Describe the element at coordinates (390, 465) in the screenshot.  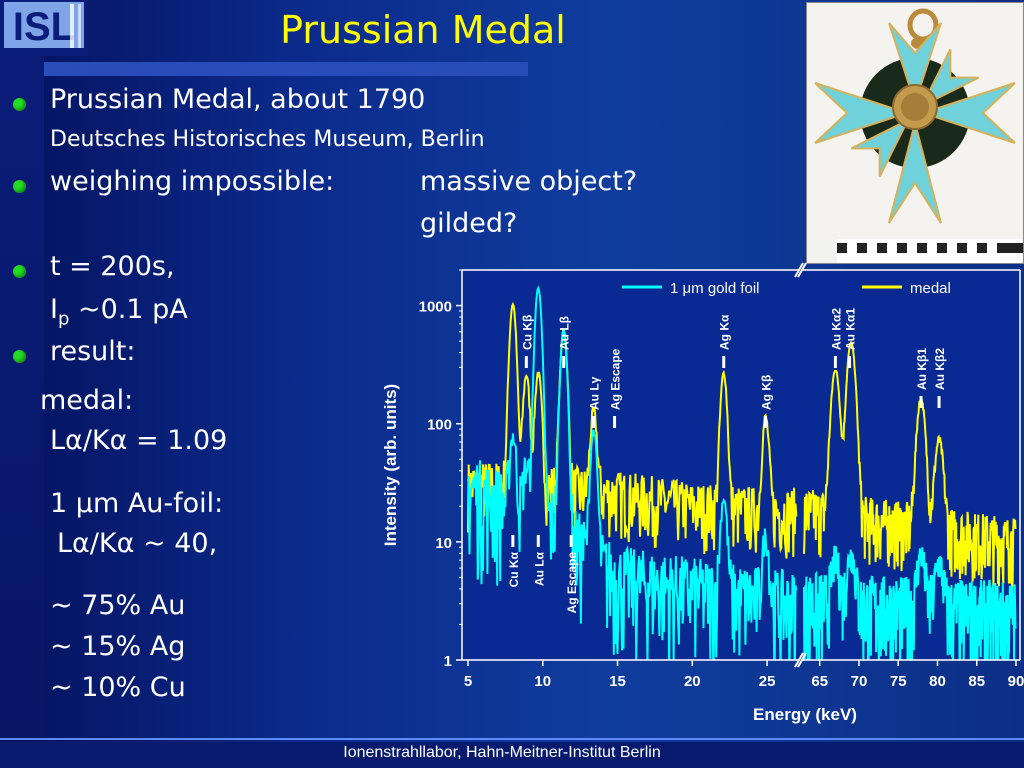
I see `y-axis-label: Intensity (arb. units)` at that location.